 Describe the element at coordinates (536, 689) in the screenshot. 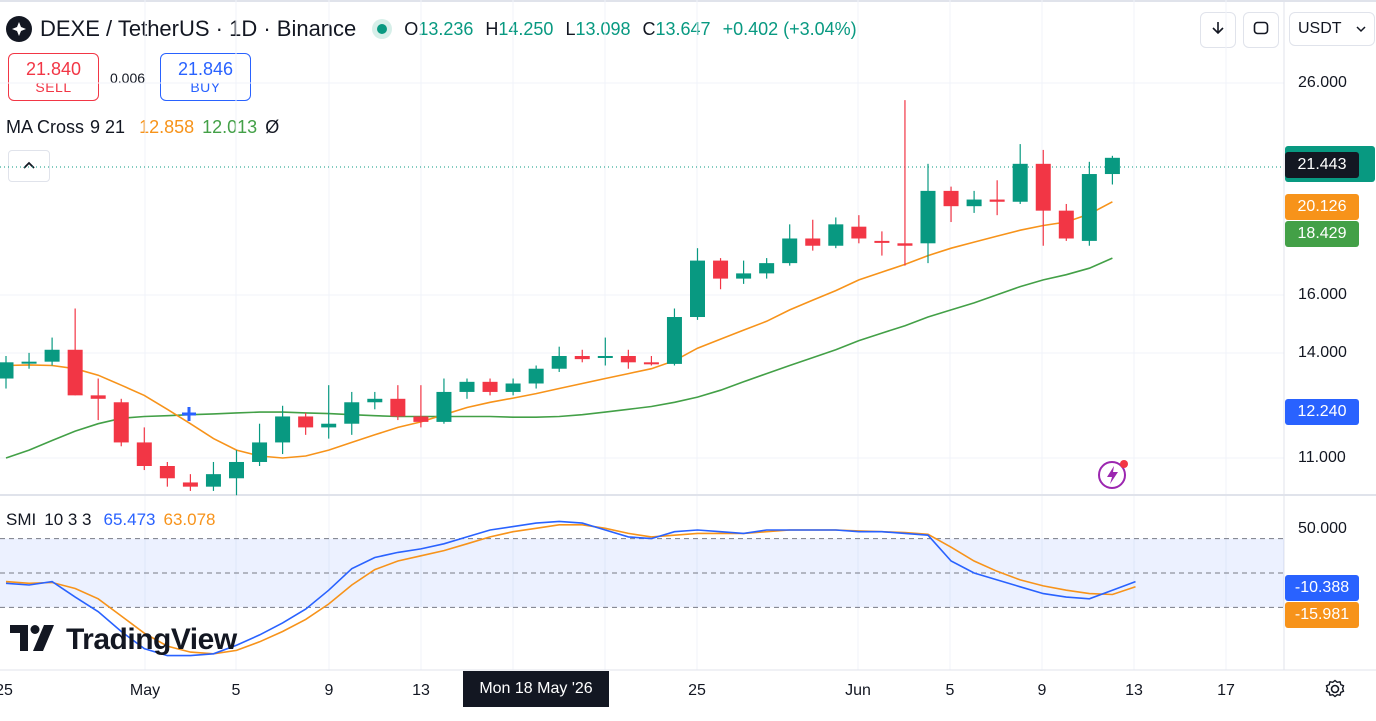

I see `crosshair-date-label: Mon 18 May '26` at that location.